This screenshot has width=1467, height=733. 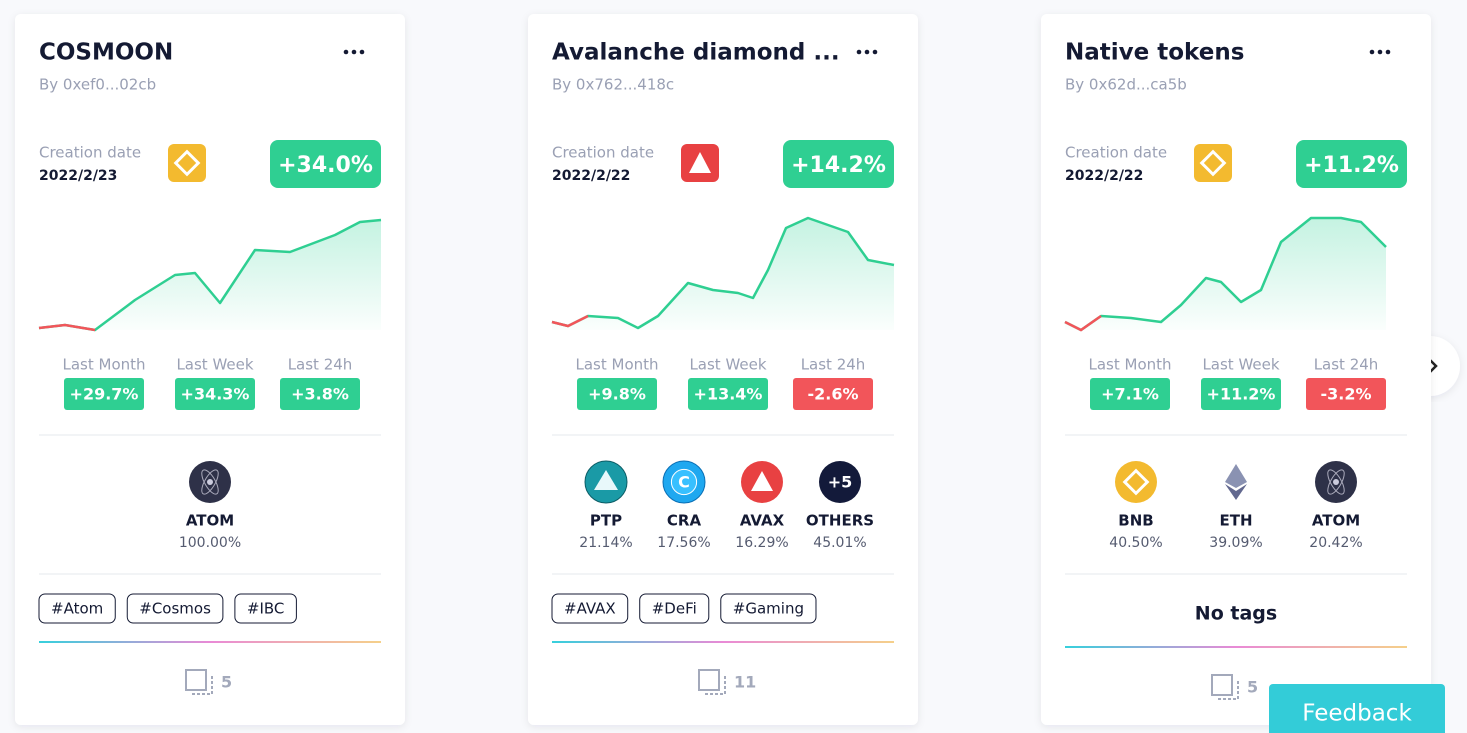 I want to click on tag: #Cosmos, so click(x=175, y=608).